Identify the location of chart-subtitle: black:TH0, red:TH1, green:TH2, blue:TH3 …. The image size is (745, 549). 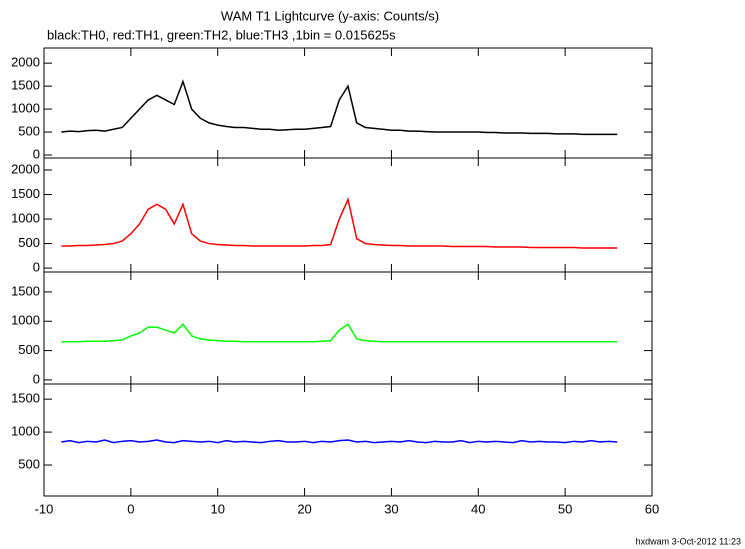
(221, 34).